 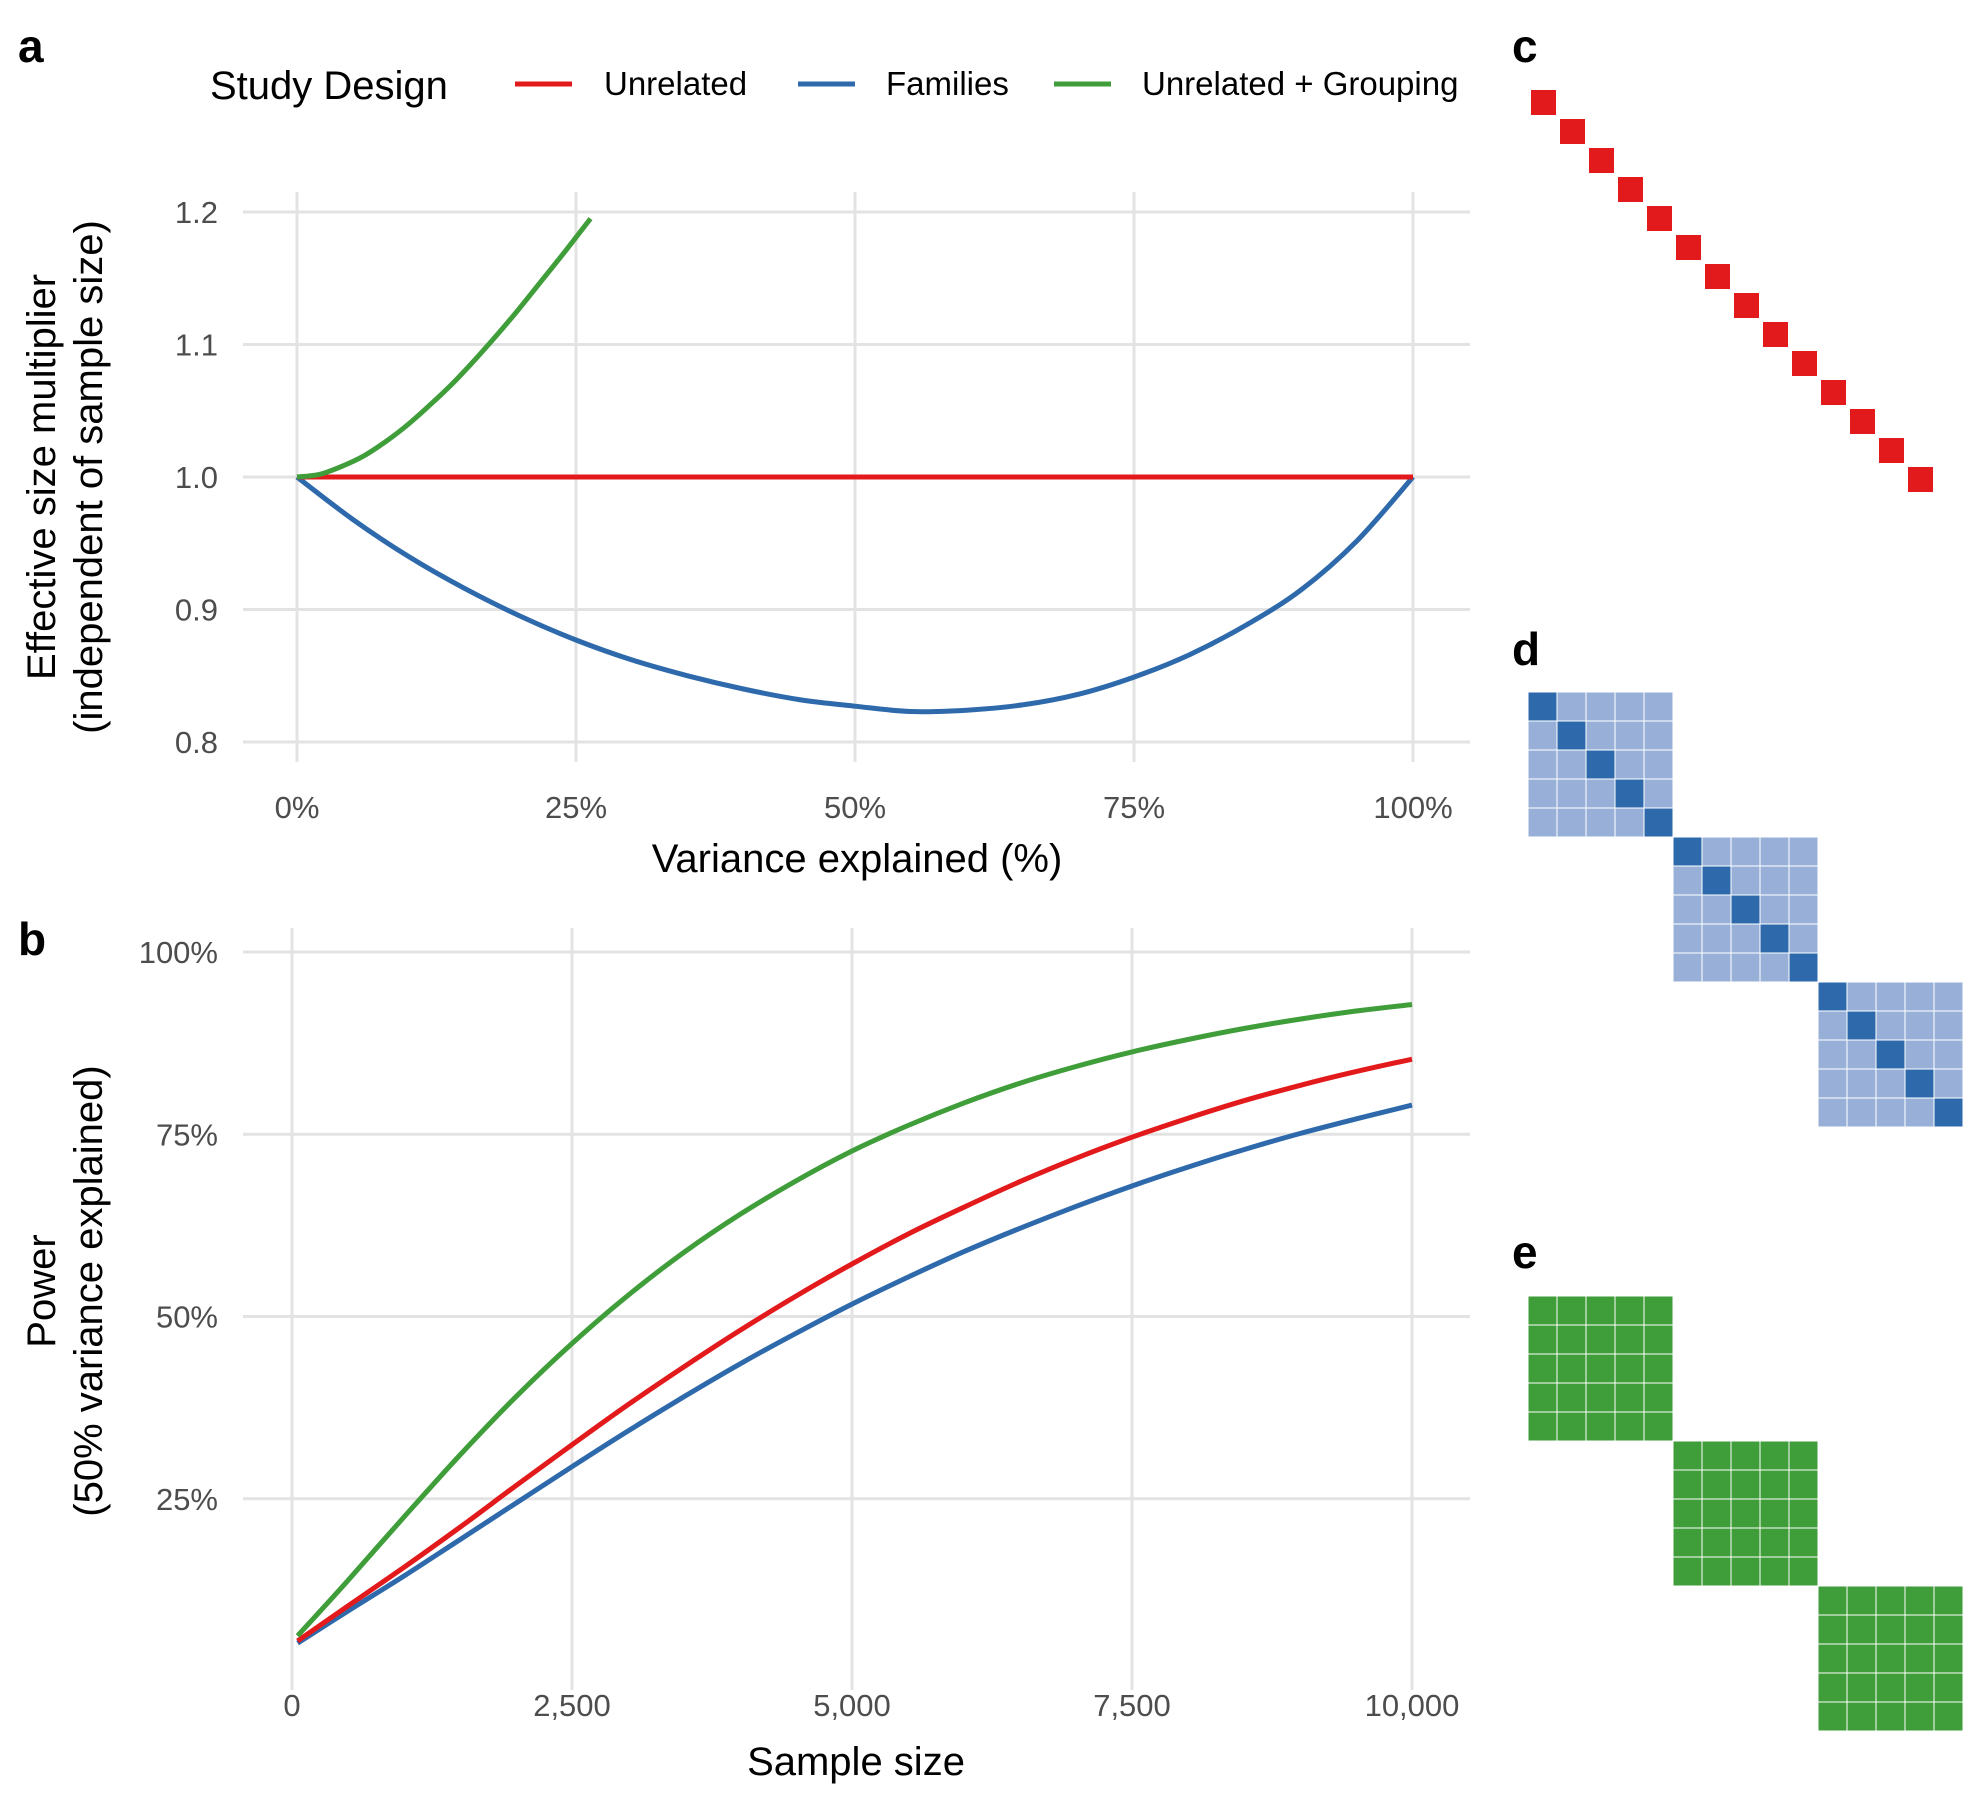 What do you see at coordinates (196, 477) in the screenshot?
I see `panel-a-y-tick-labels: 0.8 0.9 1.0 1.1 1.2` at bounding box center [196, 477].